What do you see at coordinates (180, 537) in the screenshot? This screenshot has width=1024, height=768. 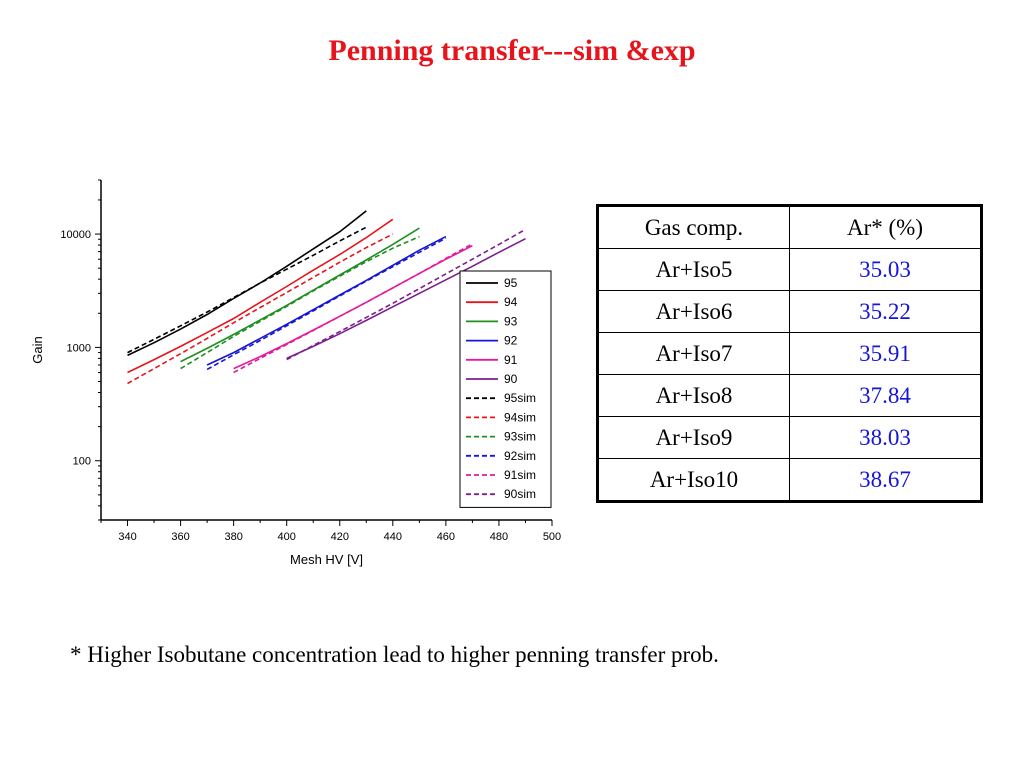 I see `x-tick-label: 360` at bounding box center [180, 537].